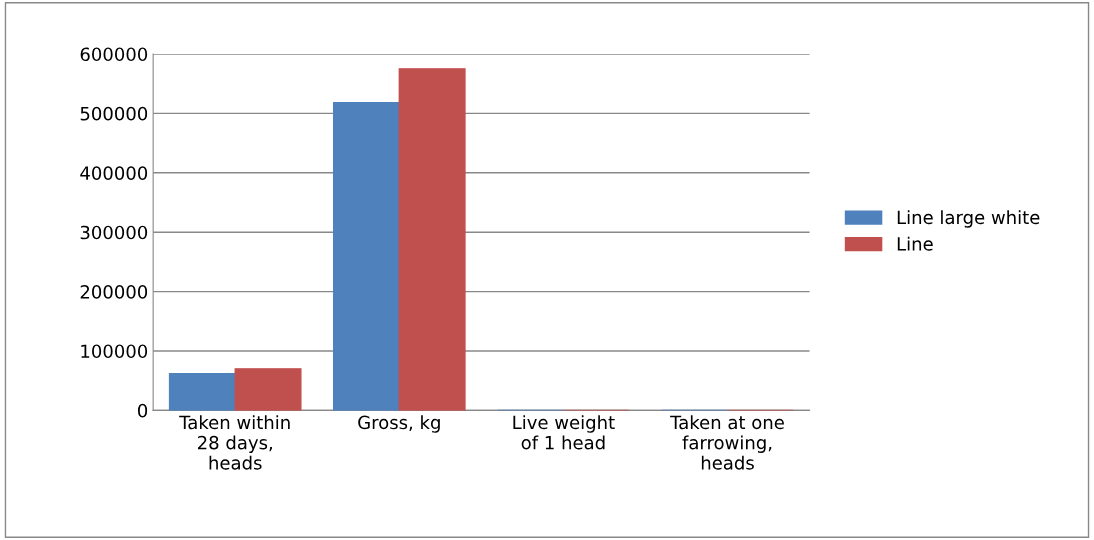 Image resolution: width=1094 pixels, height=540 pixels. What do you see at coordinates (114, 113) in the screenshot?
I see `y-tick-label: 500000` at bounding box center [114, 113].